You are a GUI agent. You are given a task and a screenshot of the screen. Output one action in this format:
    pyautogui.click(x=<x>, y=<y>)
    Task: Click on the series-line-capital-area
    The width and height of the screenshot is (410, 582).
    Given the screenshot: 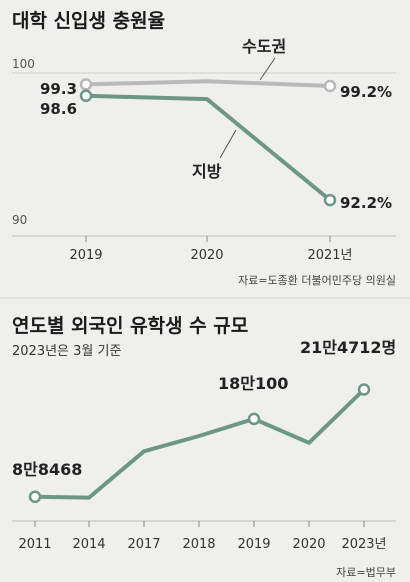 What is the action you would take?
    pyautogui.click(x=208, y=83)
    